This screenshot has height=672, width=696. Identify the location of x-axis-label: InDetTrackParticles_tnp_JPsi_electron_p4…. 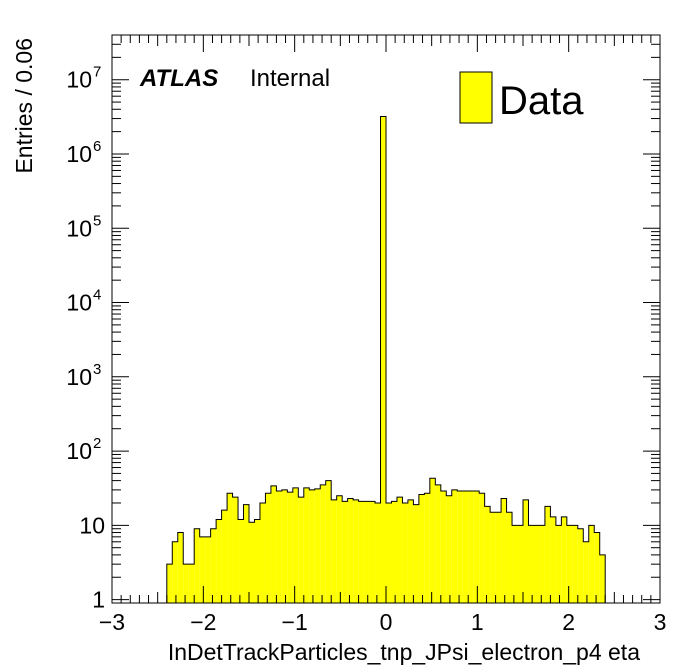
(404, 652).